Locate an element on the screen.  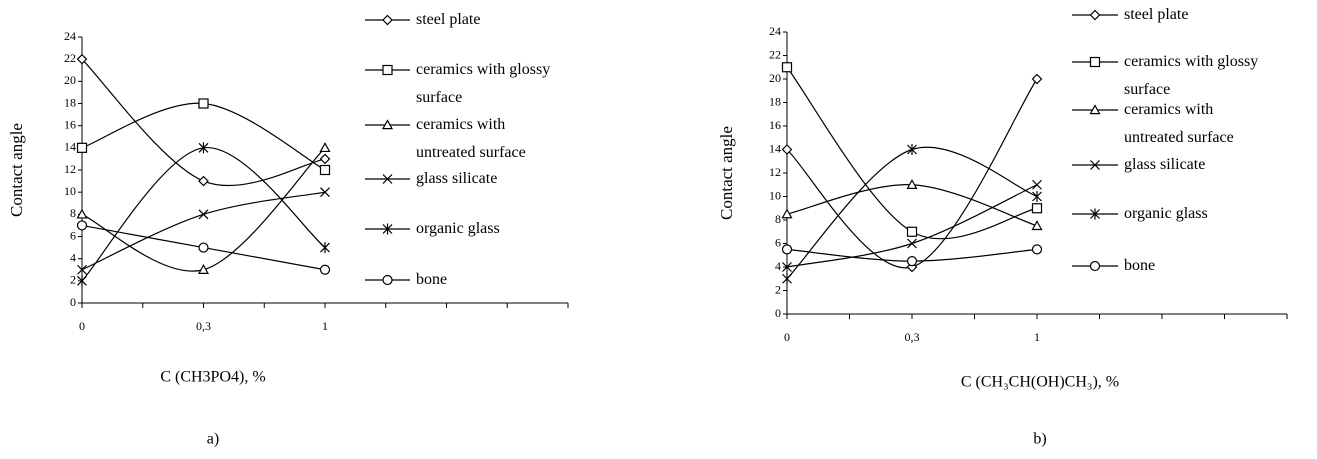
caption: b) is located at coordinates (1039, 439).